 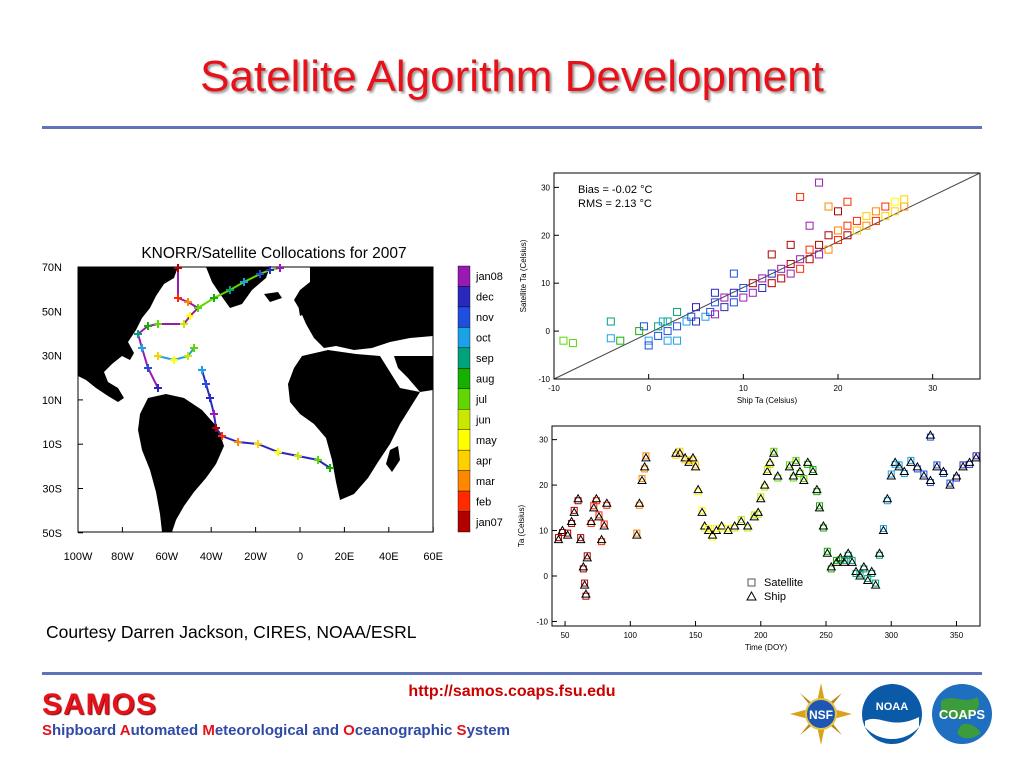 What do you see at coordinates (512, 691) in the screenshot?
I see `samos-url-link: http://samos.coaps.fsu.edu` at bounding box center [512, 691].